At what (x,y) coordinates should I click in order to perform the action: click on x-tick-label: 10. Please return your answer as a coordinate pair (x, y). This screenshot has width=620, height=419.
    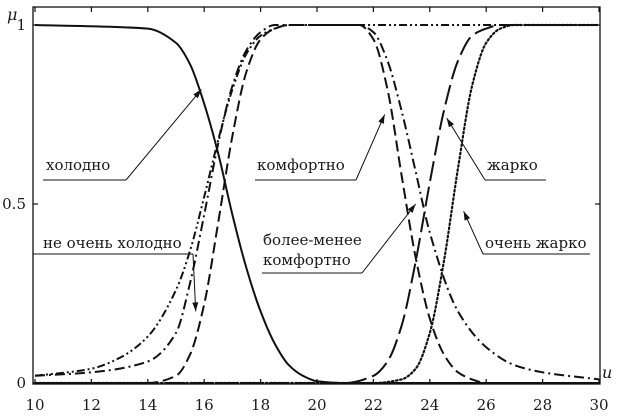
    Looking at the image, I should click on (34, 405).